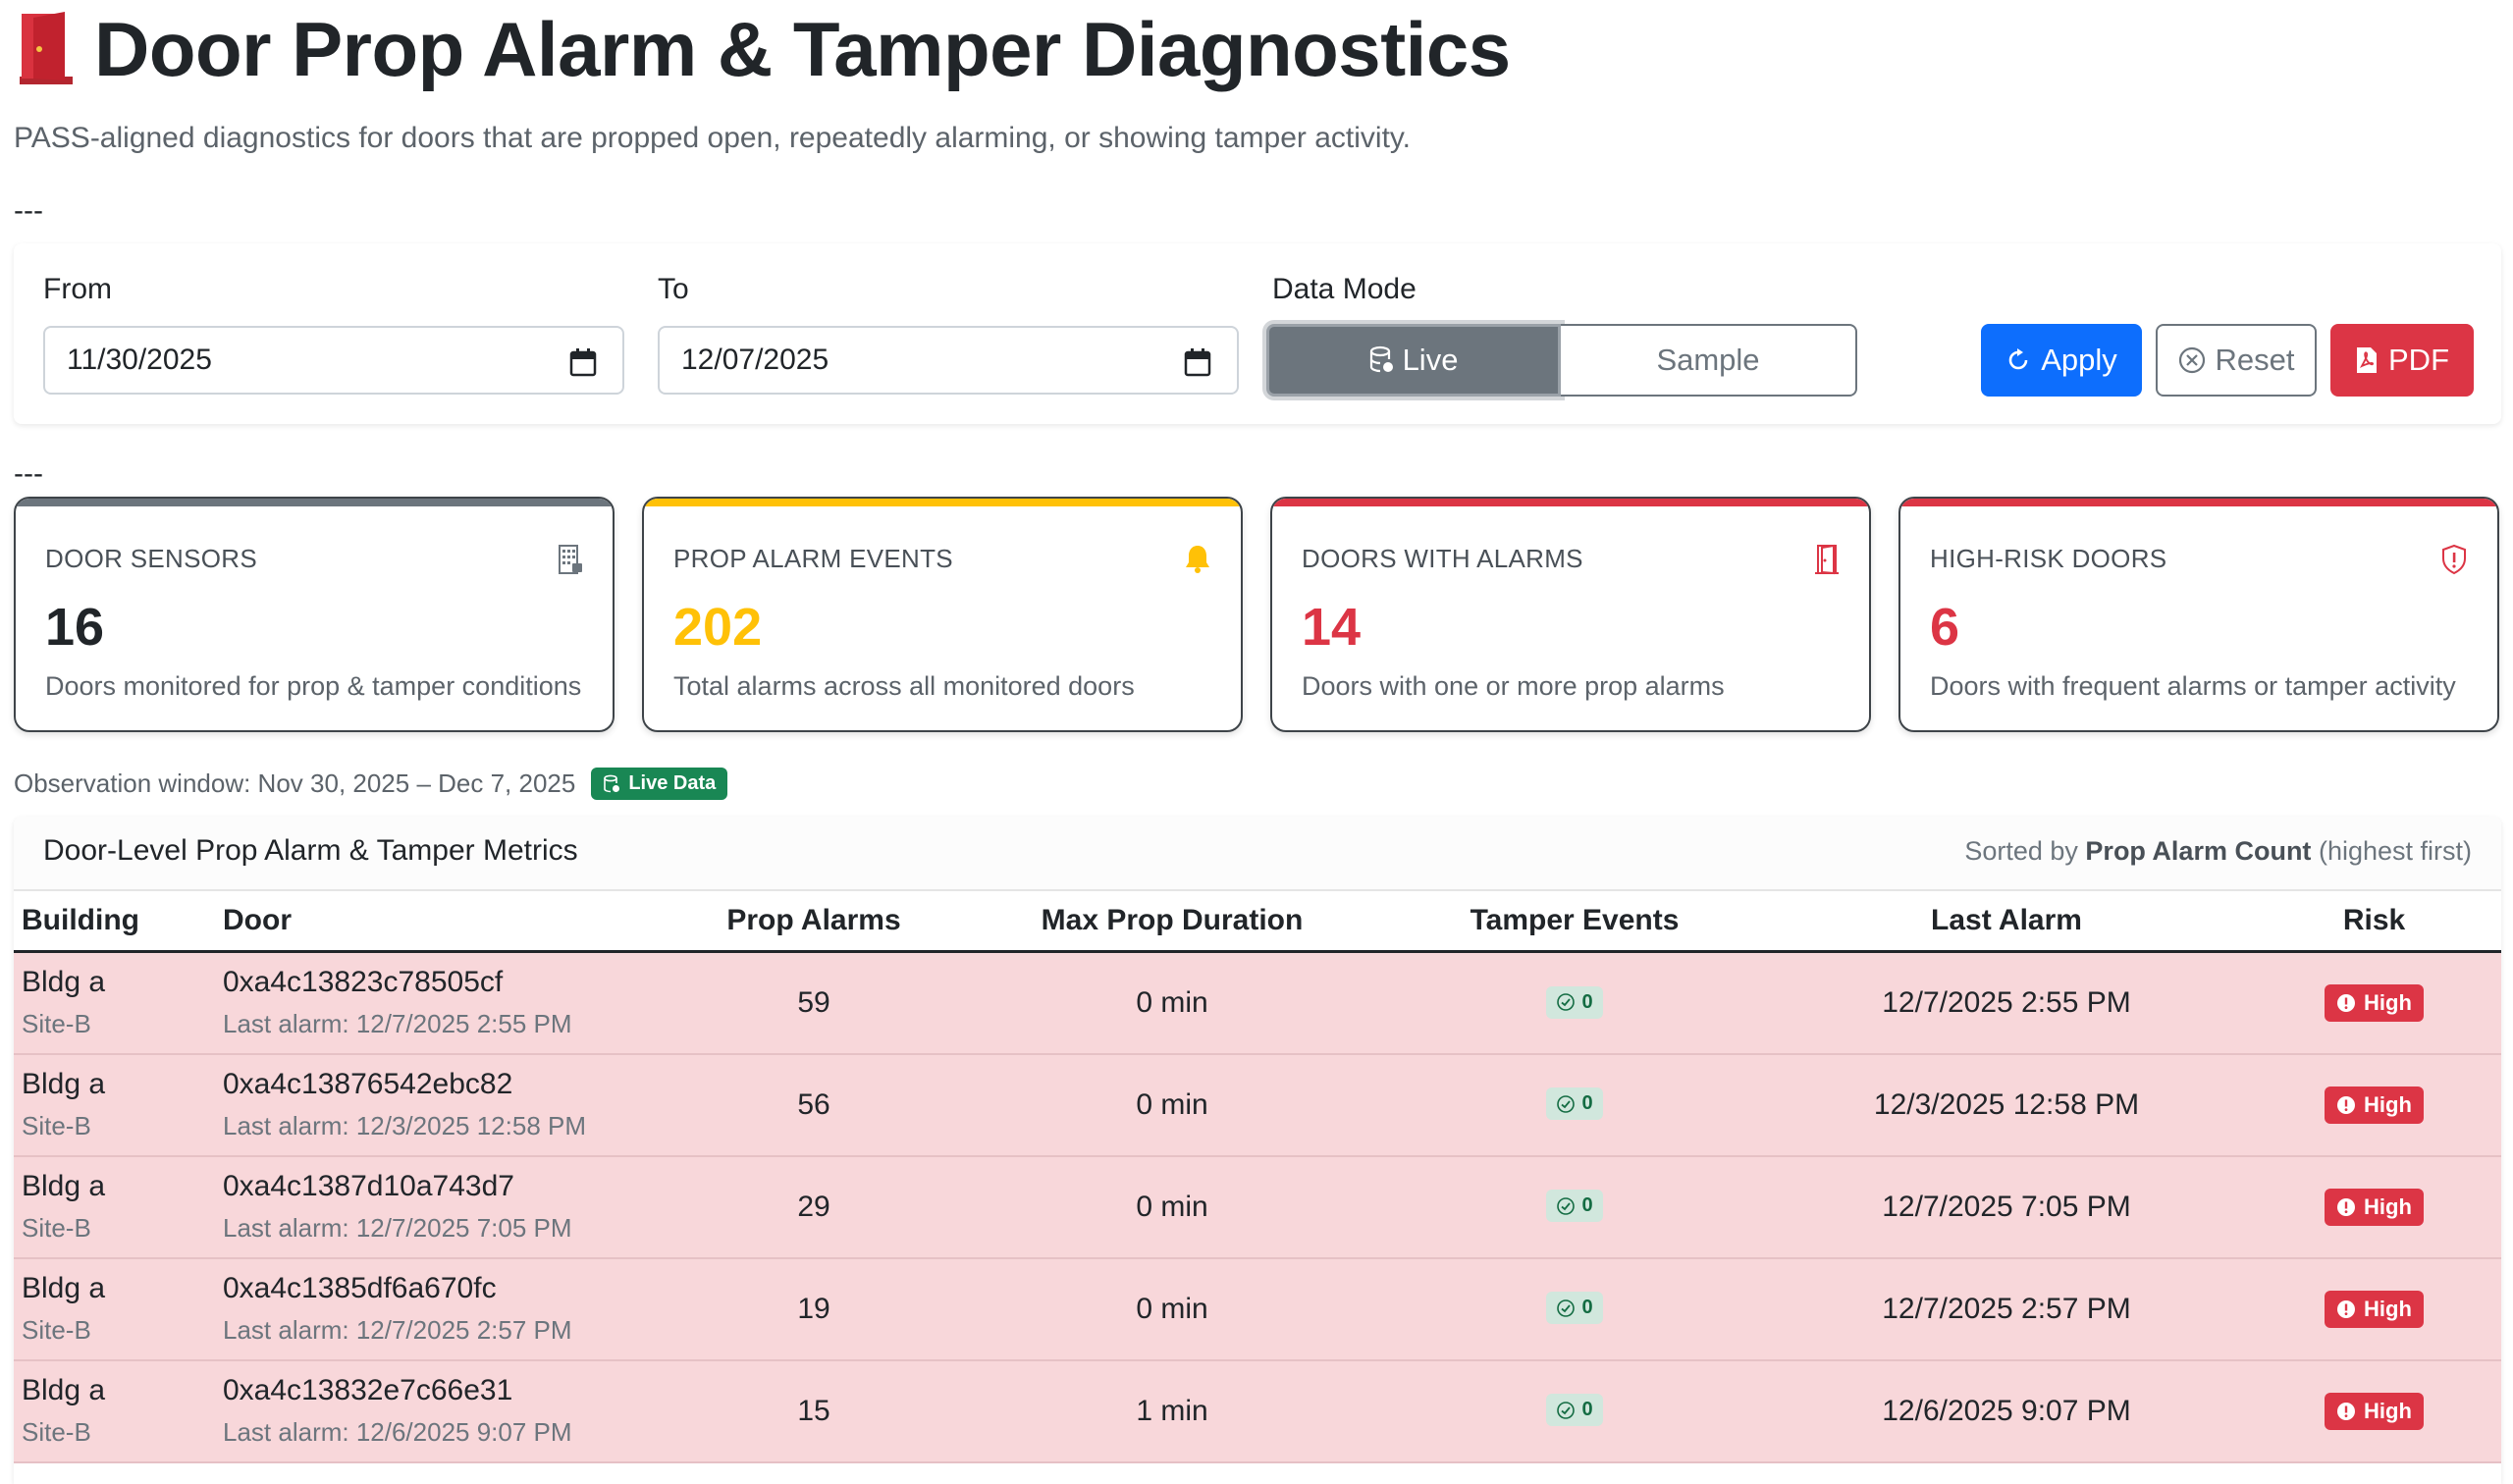 The width and height of the screenshot is (2513, 1484). What do you see at coordinates (369, 1185) in the screenshot?
I see `door-id: 0xa4c1387d10a743d7` at bounding box center [369, 1185].